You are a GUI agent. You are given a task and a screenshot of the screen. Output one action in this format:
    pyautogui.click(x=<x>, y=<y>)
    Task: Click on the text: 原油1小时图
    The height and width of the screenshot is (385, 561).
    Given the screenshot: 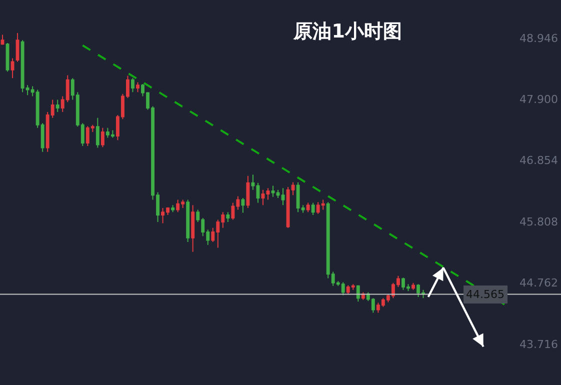 What is the action you would take?
    pyautogui.click(x=347, y=31)
    